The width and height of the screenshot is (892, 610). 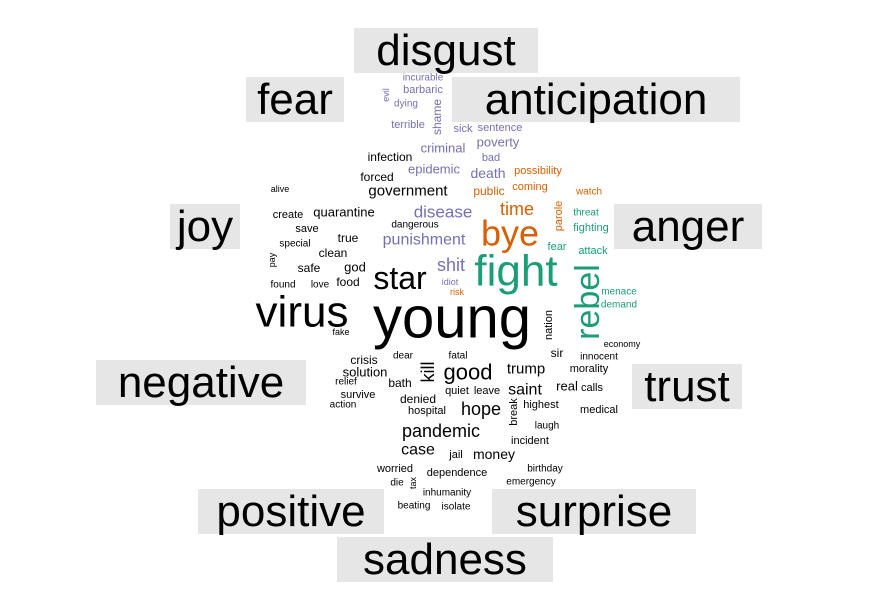 I want to click on word-good: good, so click(x=468, y=372).